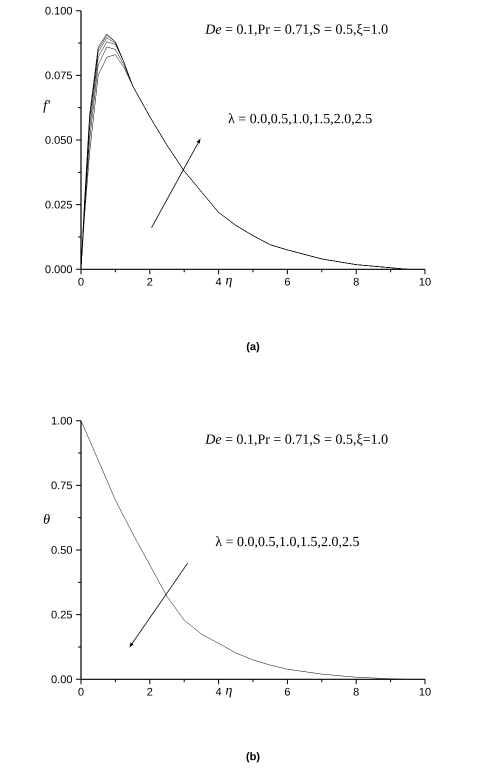  I want to click on y-axis-title: θ, so click(47, 519).